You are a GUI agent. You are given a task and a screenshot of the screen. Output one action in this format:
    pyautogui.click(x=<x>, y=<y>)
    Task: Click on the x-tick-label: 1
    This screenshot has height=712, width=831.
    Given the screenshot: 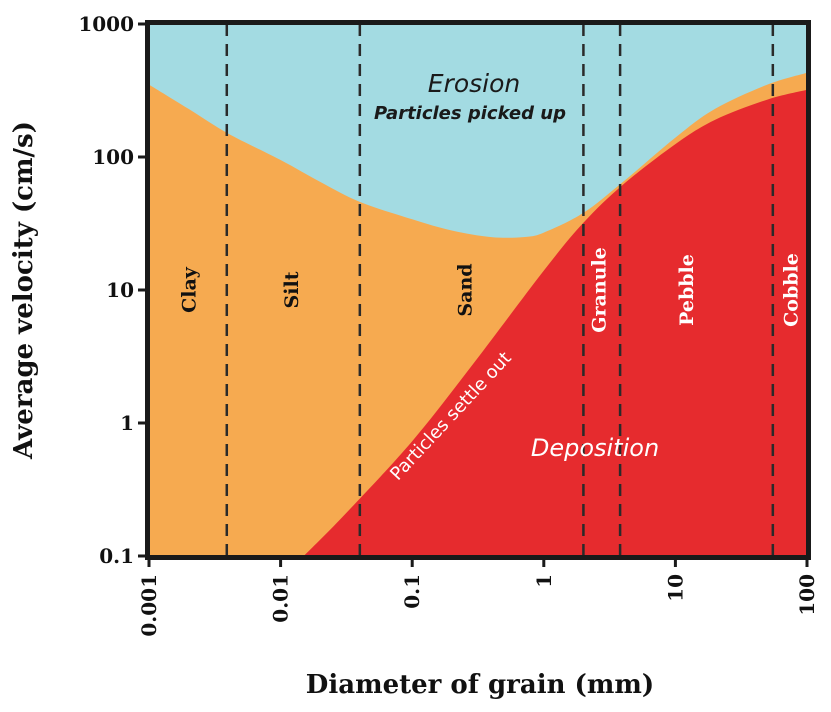 What is the action you would take?
    pyautogui.click(x=544, y=581)
    